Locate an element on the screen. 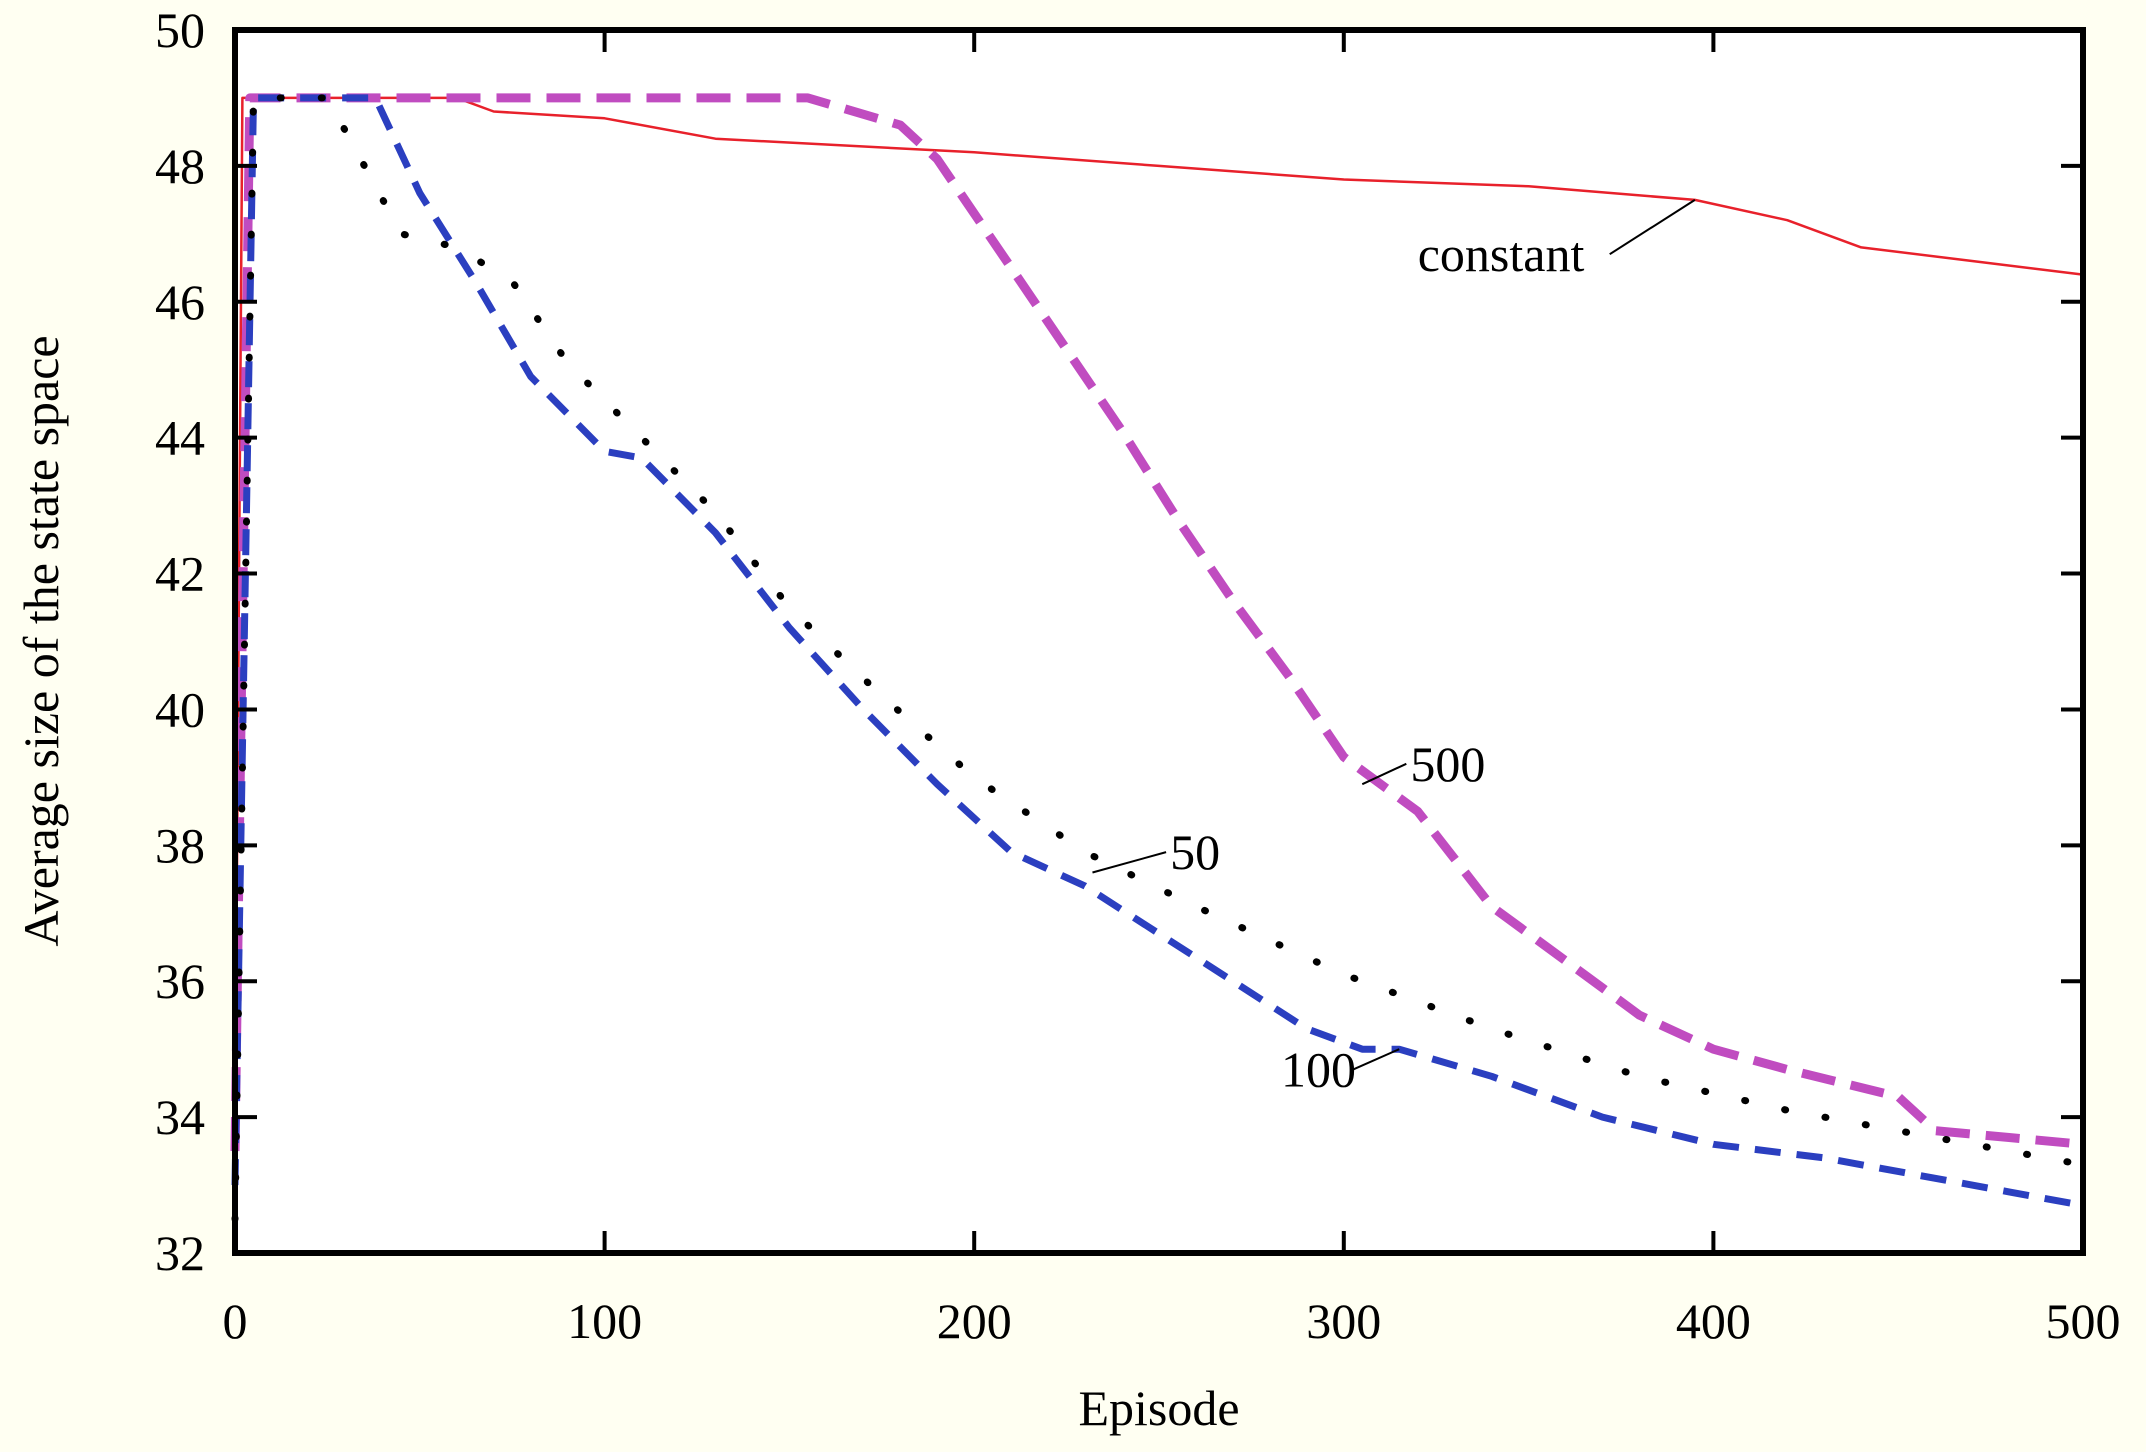 This screenshot has height=1452, width=2146. annotation-100: 100 is located at coordinates (1318, 1070).